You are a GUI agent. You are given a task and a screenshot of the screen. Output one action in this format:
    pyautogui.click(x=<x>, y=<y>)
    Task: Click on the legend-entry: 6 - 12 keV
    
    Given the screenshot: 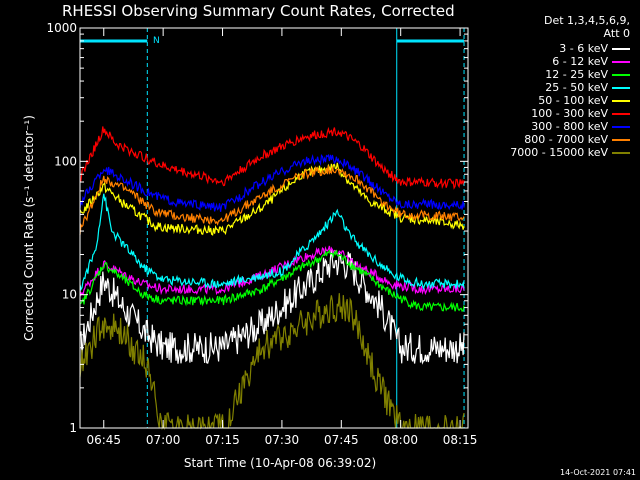 What is the action you would take?
    pyautogui.click(x=556, y=61)
    